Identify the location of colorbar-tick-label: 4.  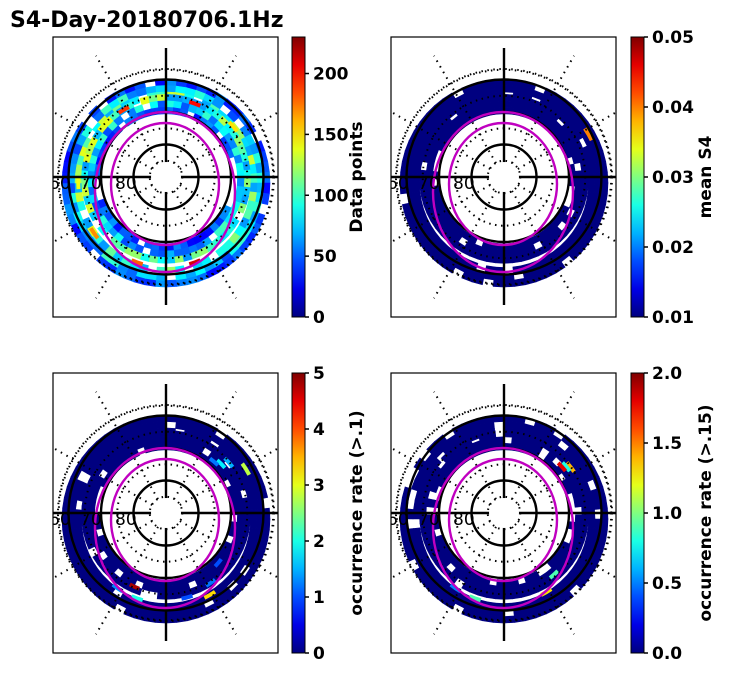
(319, 430).